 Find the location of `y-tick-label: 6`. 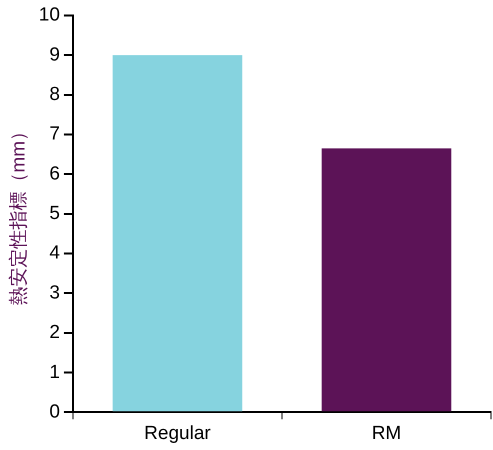

y-tick-label: 6 is located at coordinates (54, 173).